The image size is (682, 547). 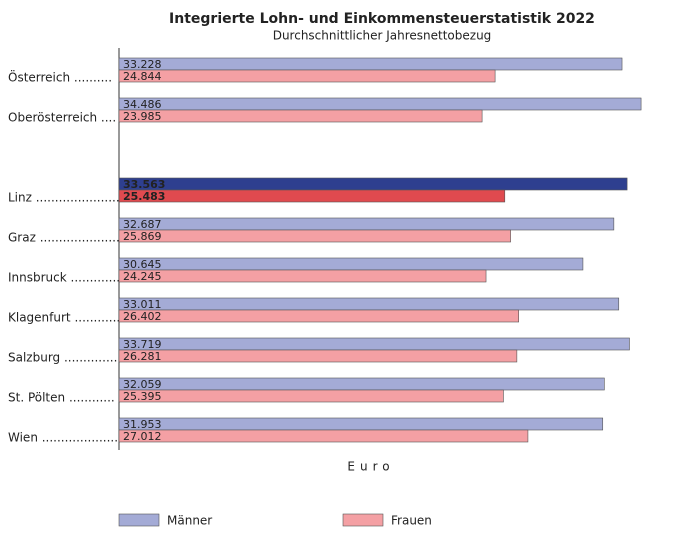 I want to click on value-label: 26.281, so click(x=142, y=356).